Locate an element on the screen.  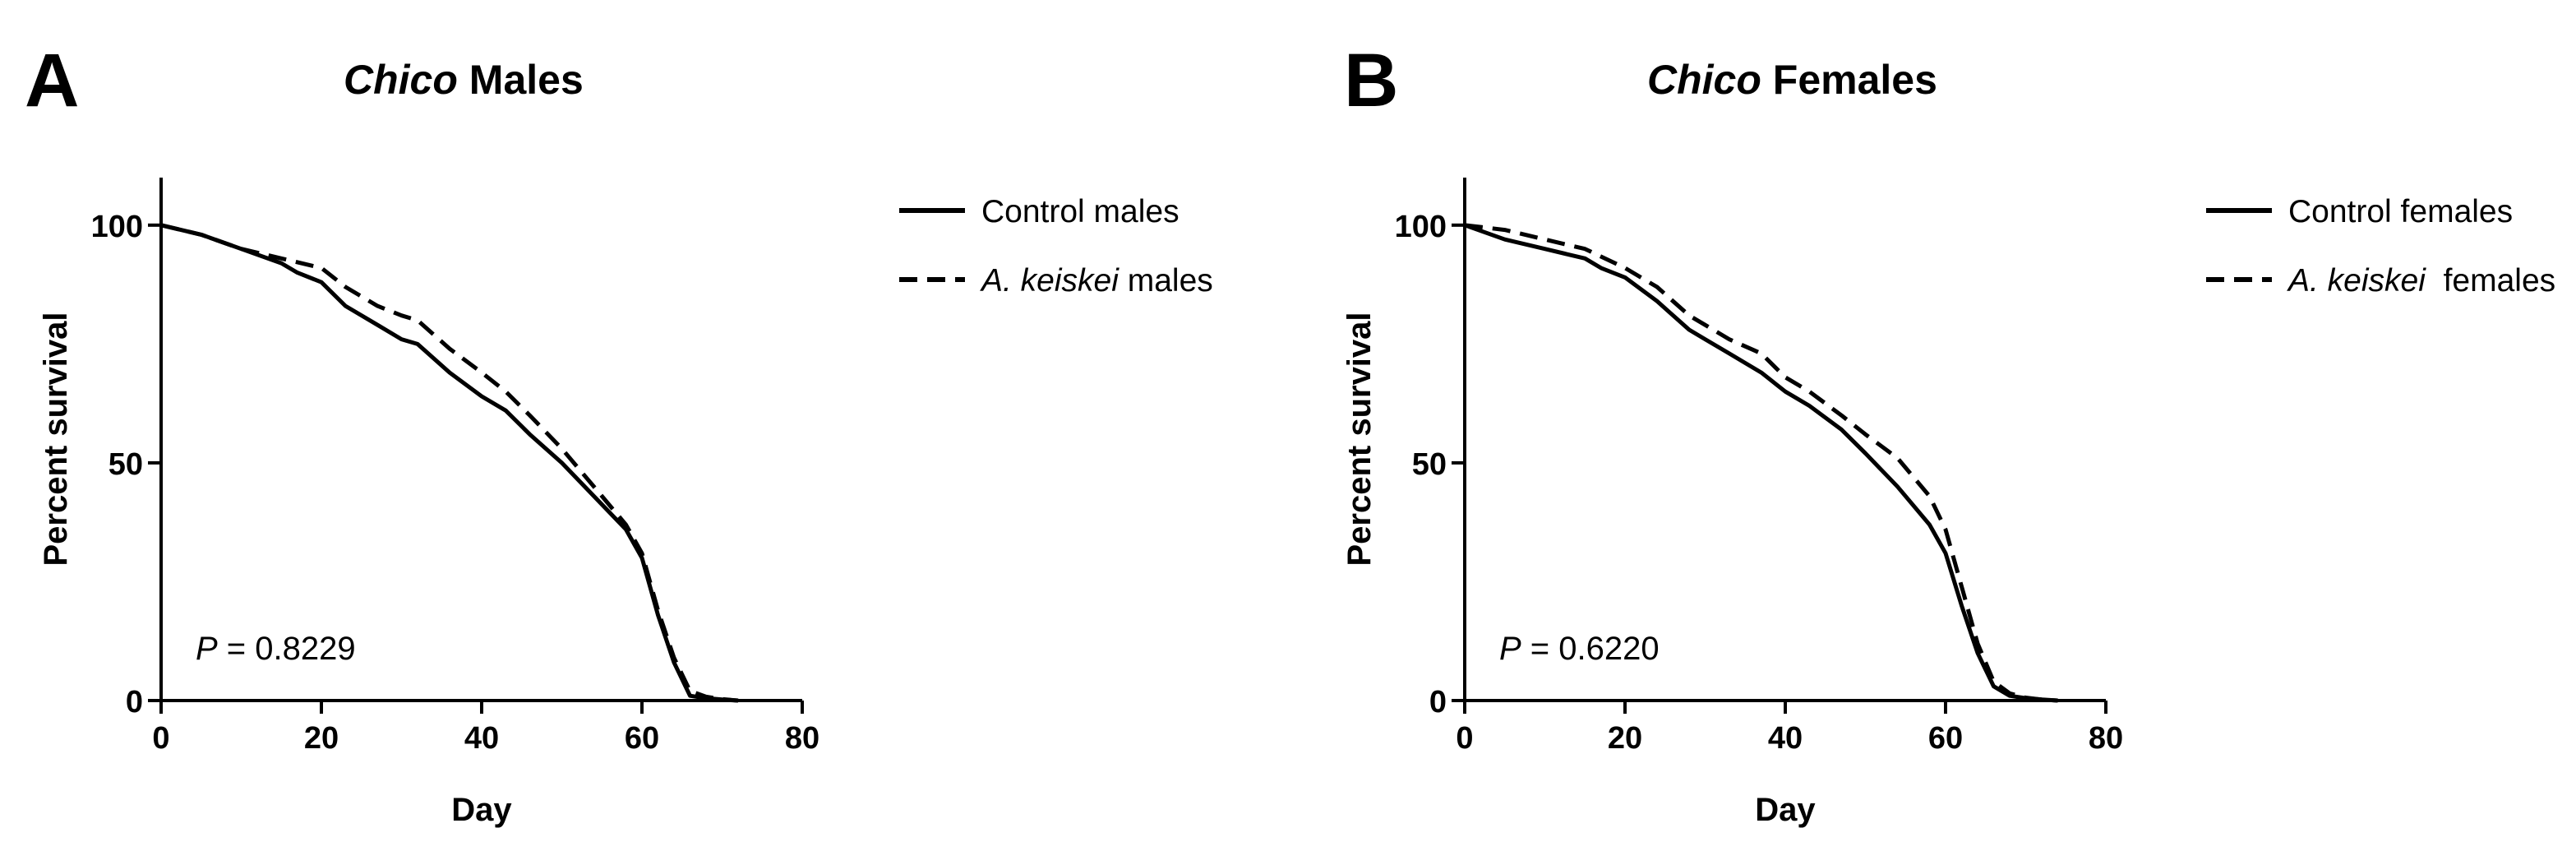
p-value-annotation: P = 0.6220 is located at coordinates (1580, 649).